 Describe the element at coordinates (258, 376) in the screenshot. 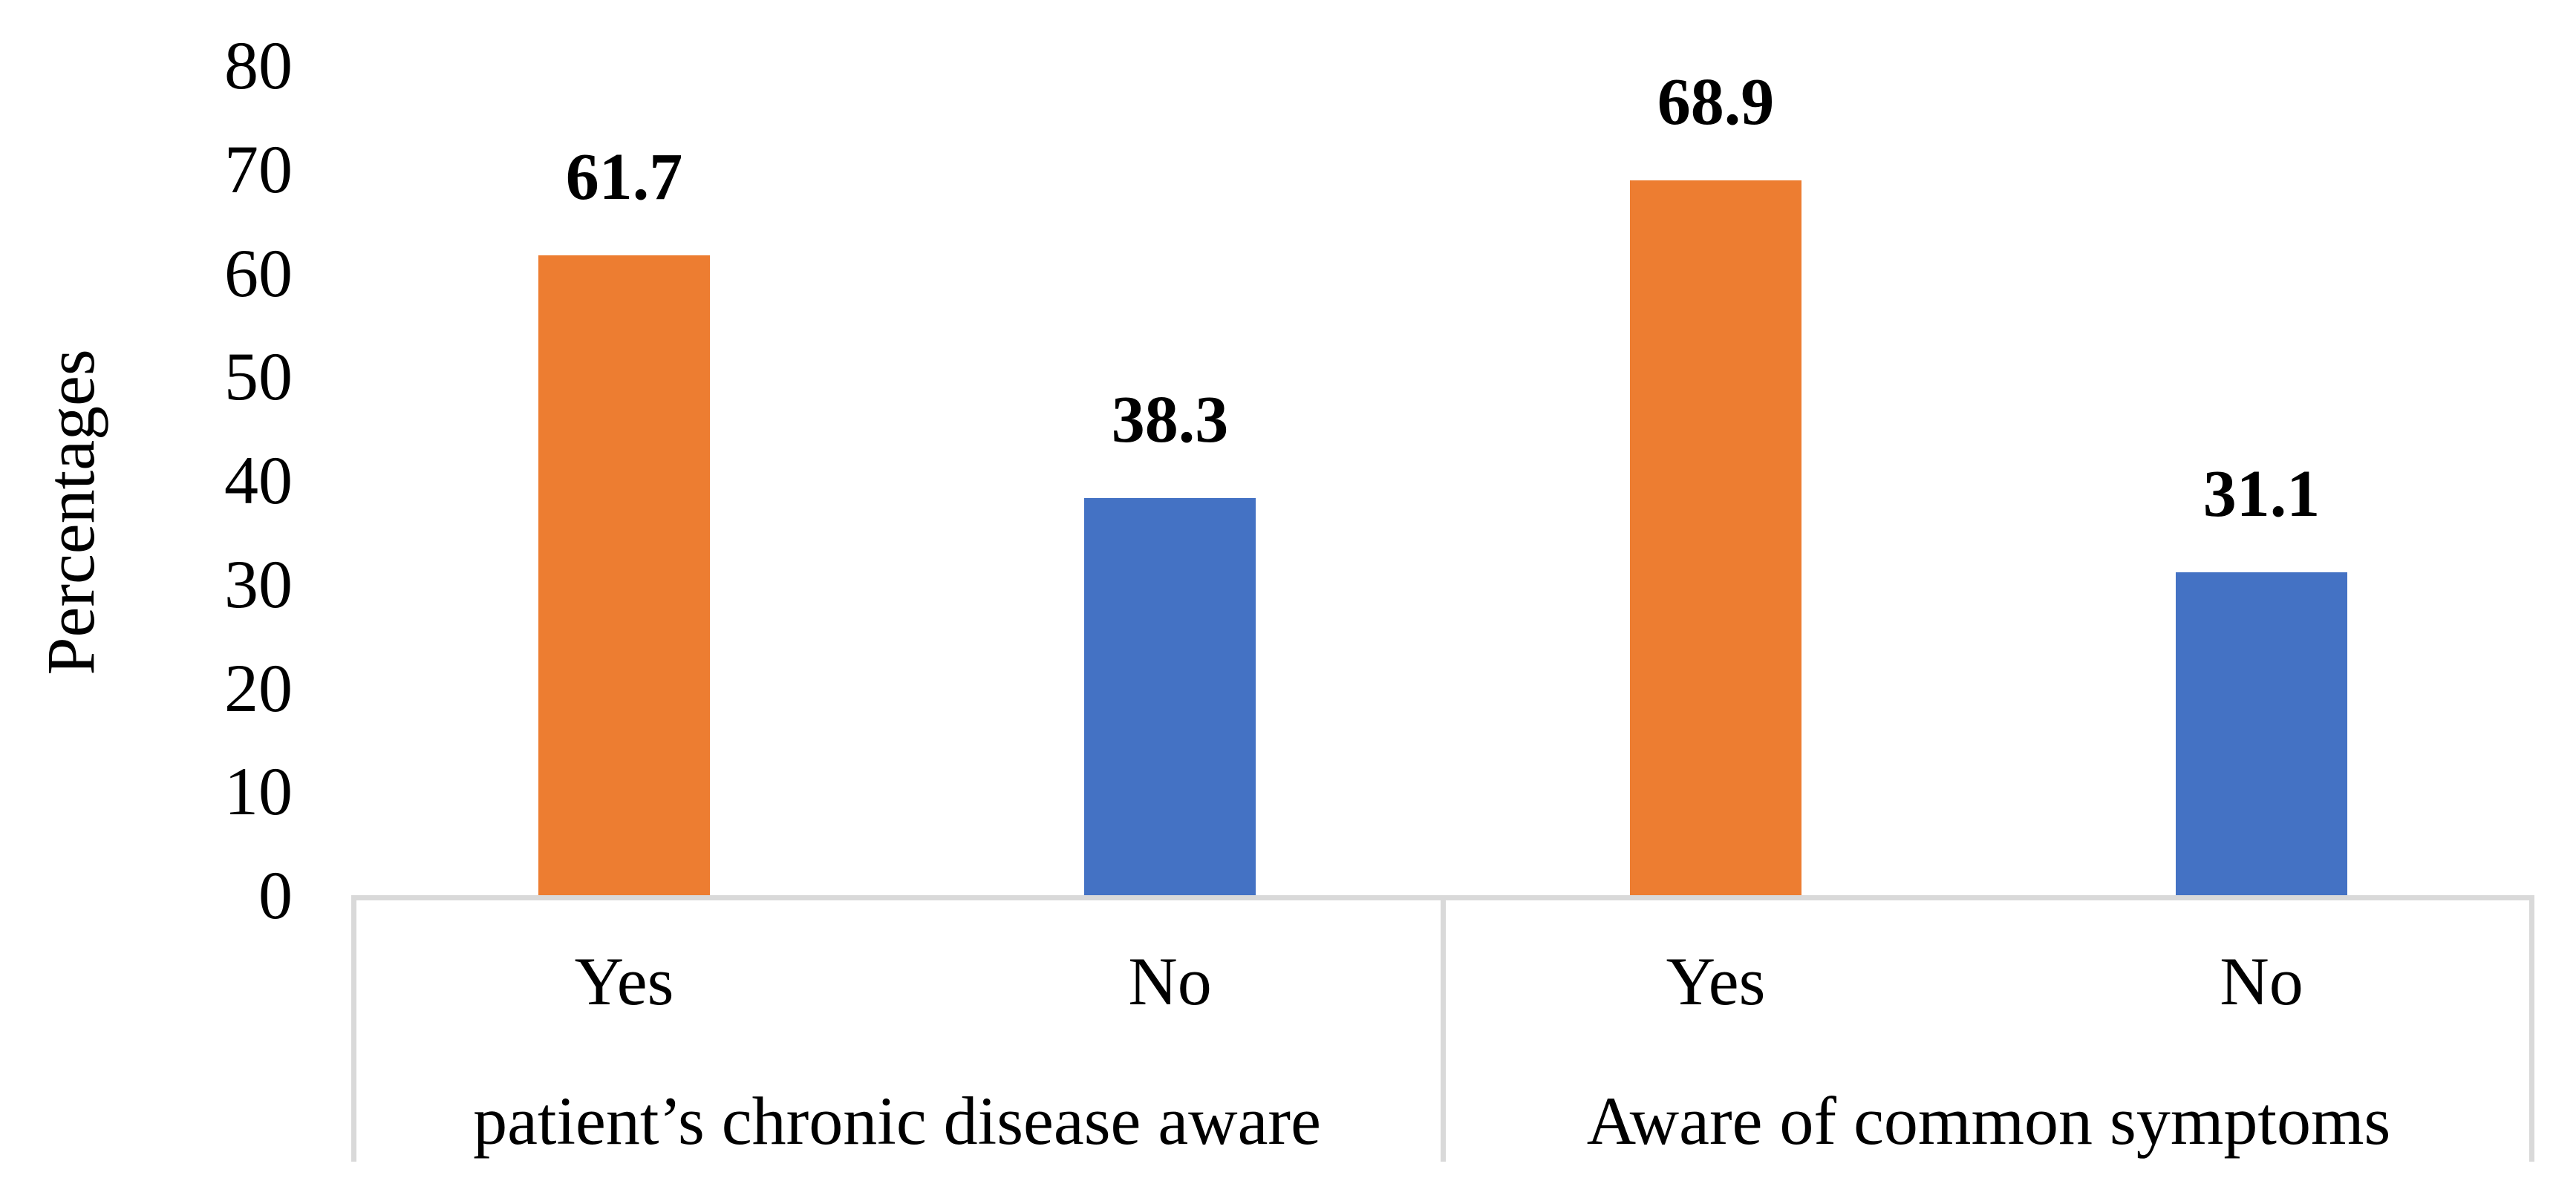

I see `y-tick-label-50: 50` at that location.